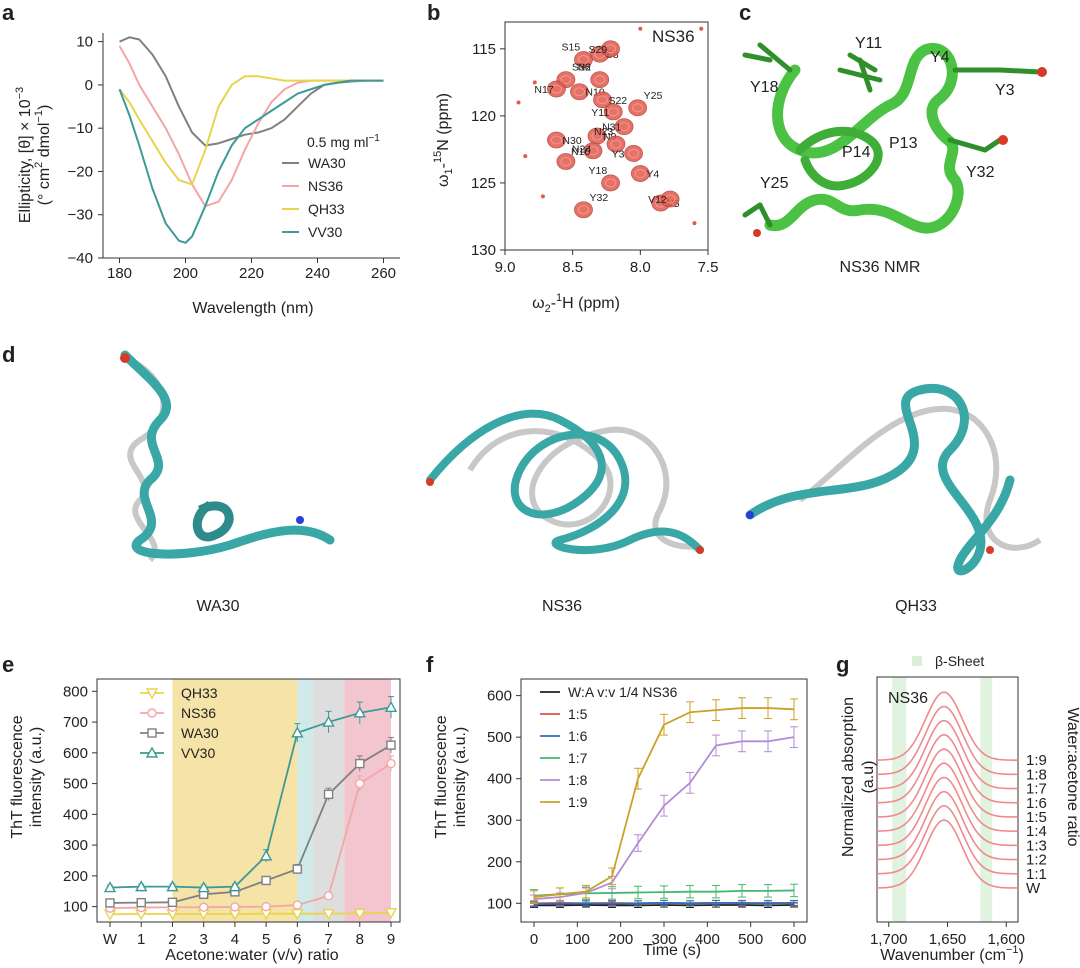 Image resolution: width=1080 pixels, height=968 pixels. What do you see at coordinates (499, 737) in the screenshot?
I see `chart-f-ytick-label: 500` at bounding box center [499, 737].